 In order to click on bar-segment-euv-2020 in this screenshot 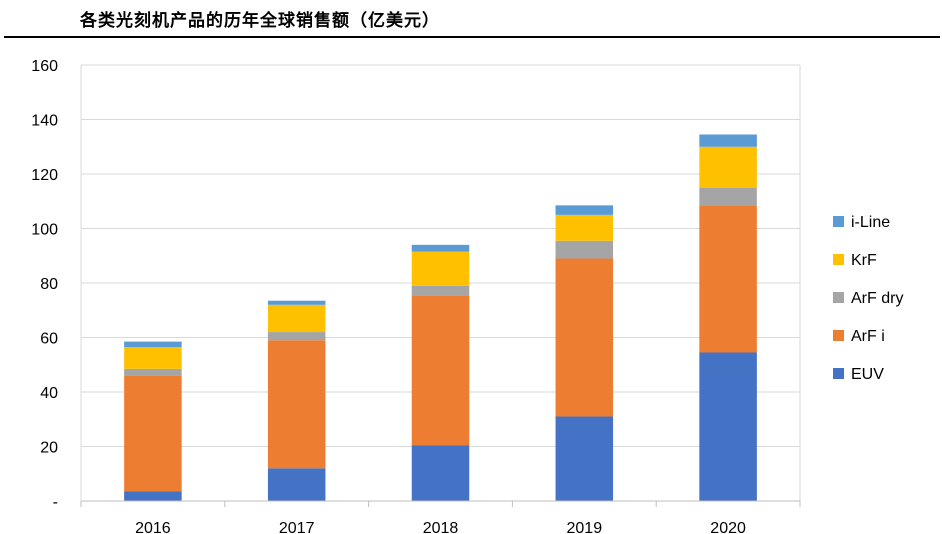, I will do `click(728, 426)`.